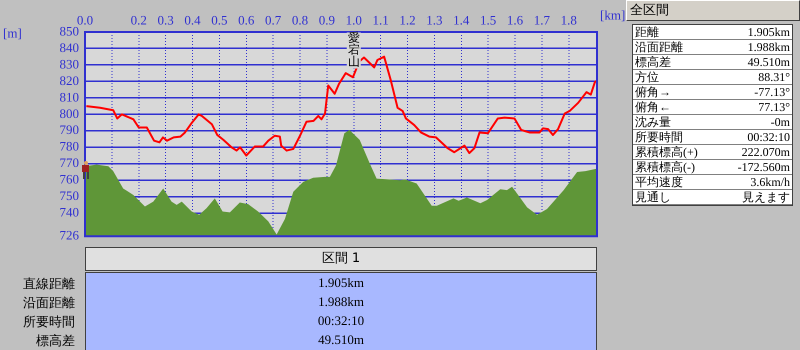 This screenshot has height=350, width=800. I want to click on text: 平均速度, so click(659, 182).